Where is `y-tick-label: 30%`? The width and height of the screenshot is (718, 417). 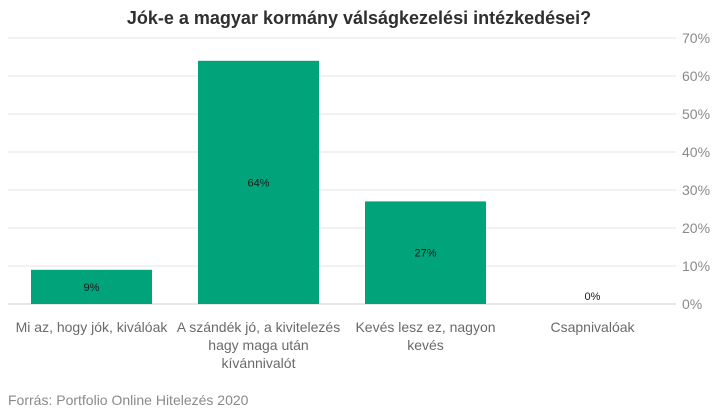 y-tick-label: 30% is located at coordinates (696, 190).